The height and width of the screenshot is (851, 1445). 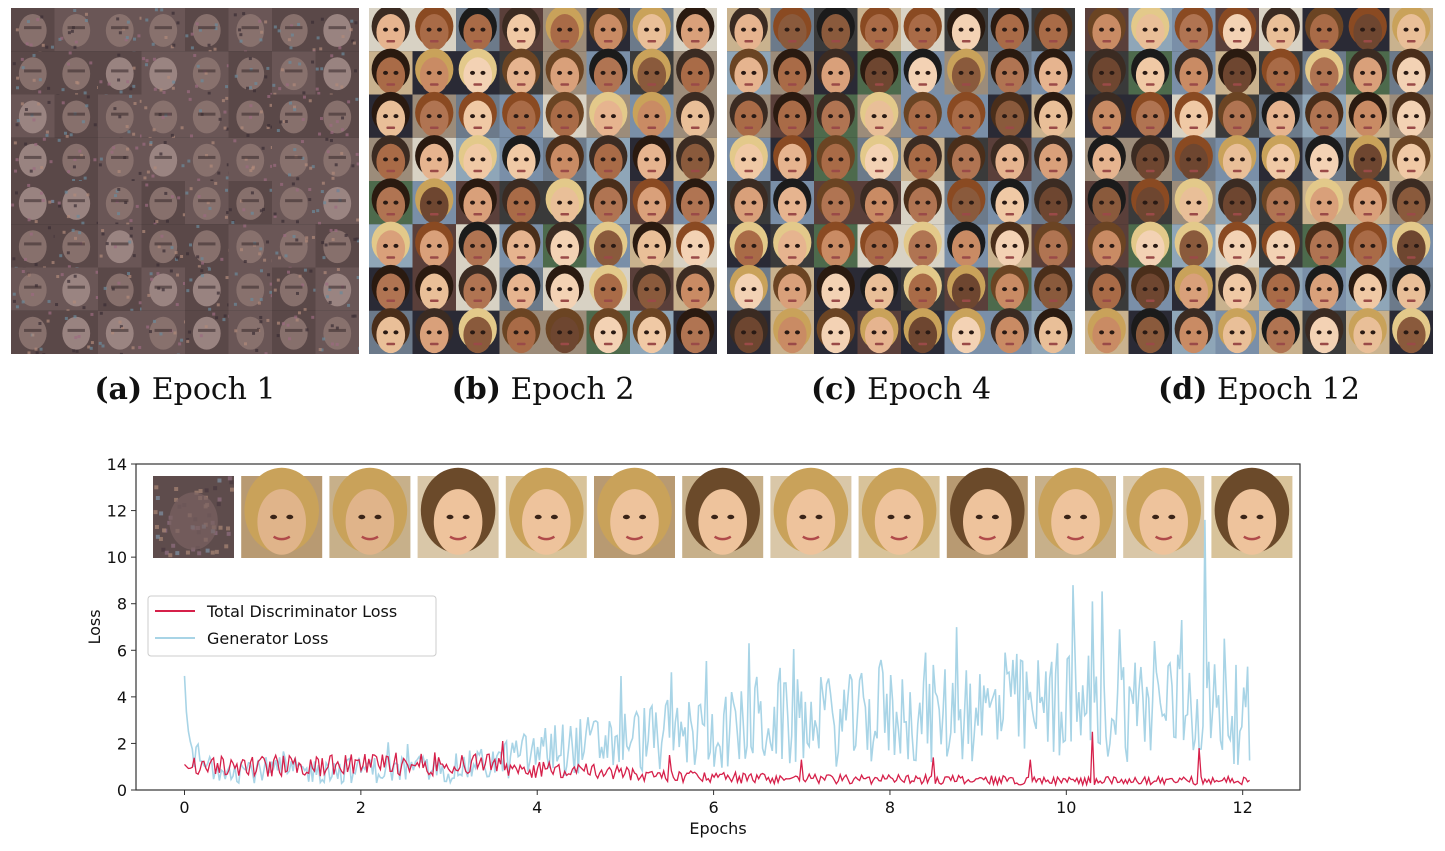 I want to click on y-tick-label: 8, so click(x=122, y=604).